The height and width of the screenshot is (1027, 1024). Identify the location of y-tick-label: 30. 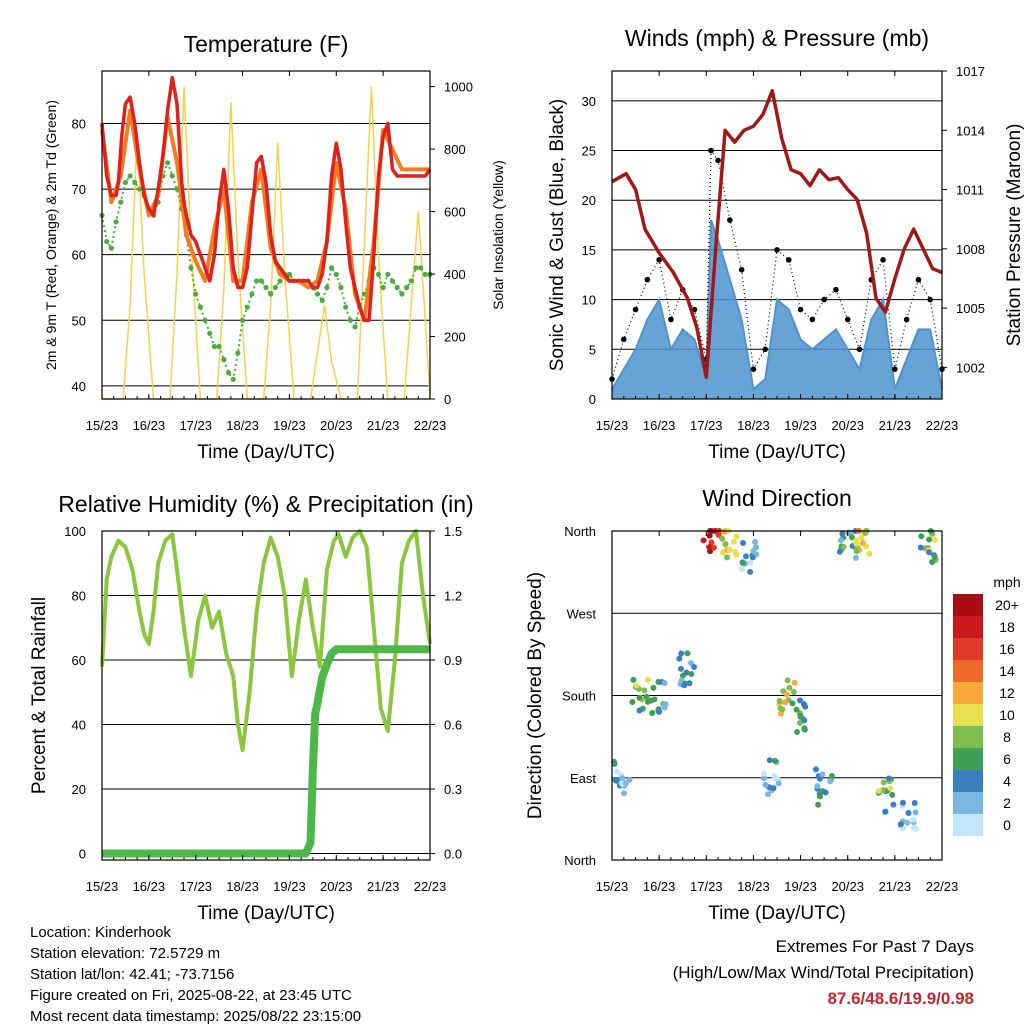
(589, 101).